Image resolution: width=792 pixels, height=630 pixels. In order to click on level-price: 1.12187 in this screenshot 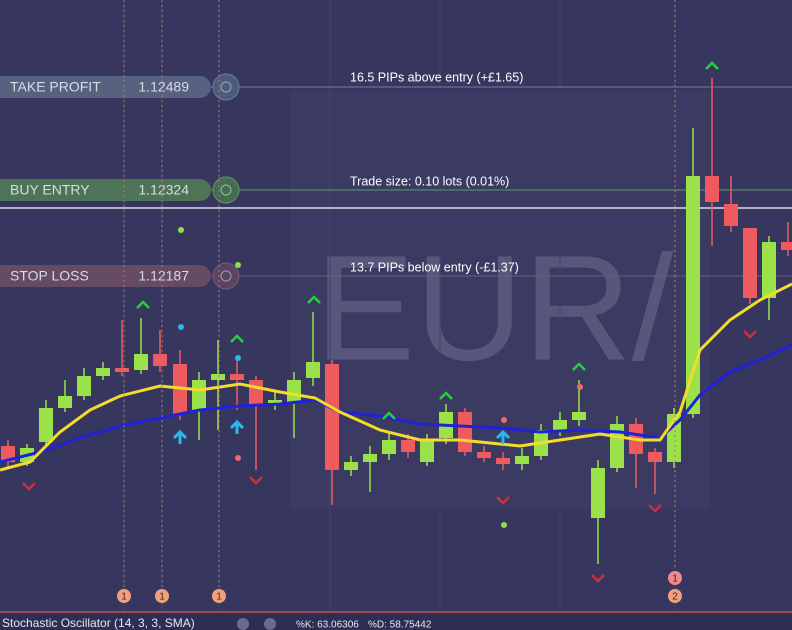, I will do `click(163, 276)`.